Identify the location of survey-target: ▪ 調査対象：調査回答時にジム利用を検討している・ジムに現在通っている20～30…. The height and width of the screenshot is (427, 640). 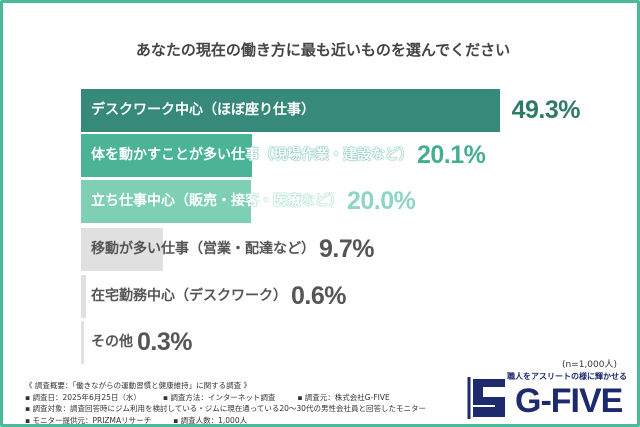
(225, 408).